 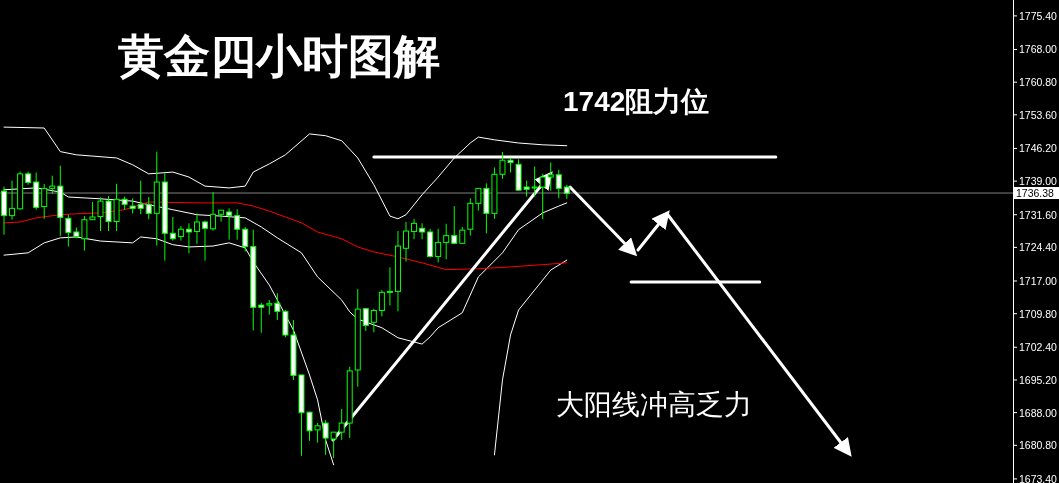 What do you see at coordinates (1038, 148) in the screenshot?
I see `y-tick-label: 1746.20` at bounding box center [1038, 148].